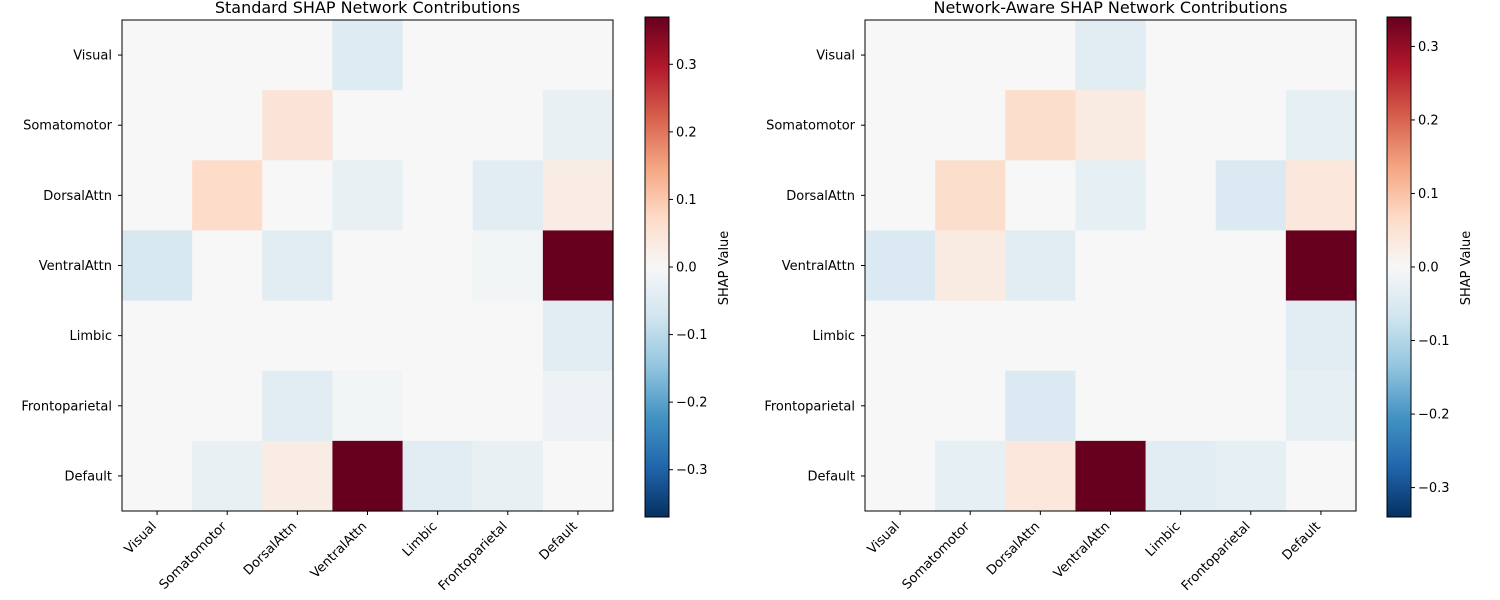 This screenshot has width=1500, height=600. Describe the element at coordinates (835, 56) in the screenshot. I see `y-tick-label: Visual` at that location.